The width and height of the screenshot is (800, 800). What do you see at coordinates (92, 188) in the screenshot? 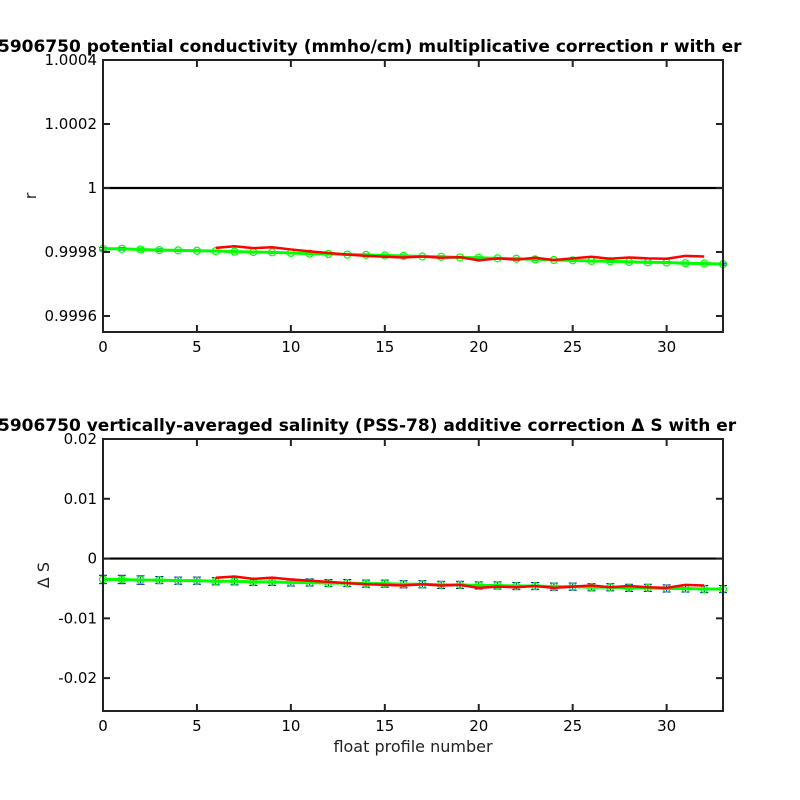
I see `y-tick-label: 1` at bounding box center [92, 188].